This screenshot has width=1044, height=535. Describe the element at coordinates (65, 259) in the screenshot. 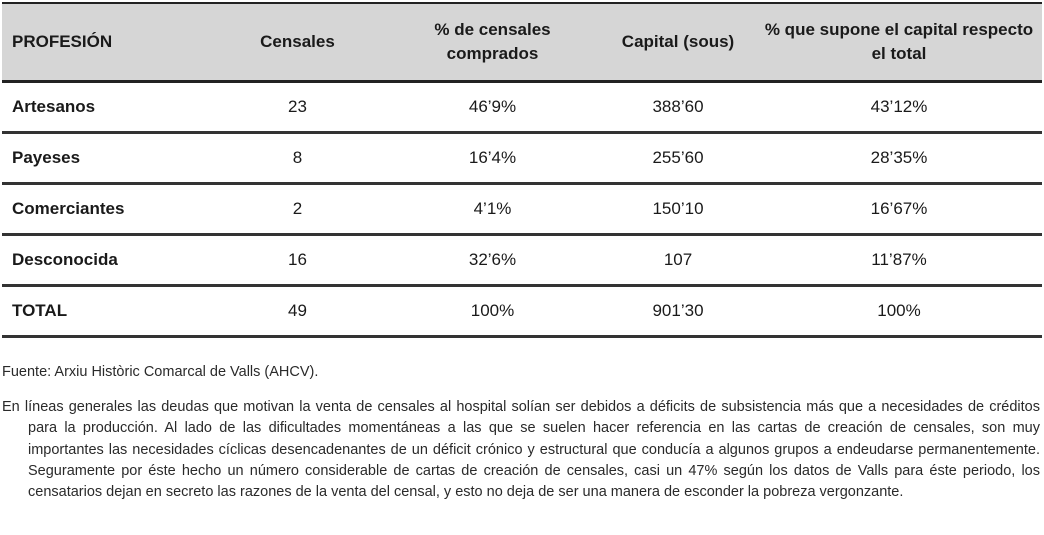

I see `cell-profesion: Desconocida` at that location.